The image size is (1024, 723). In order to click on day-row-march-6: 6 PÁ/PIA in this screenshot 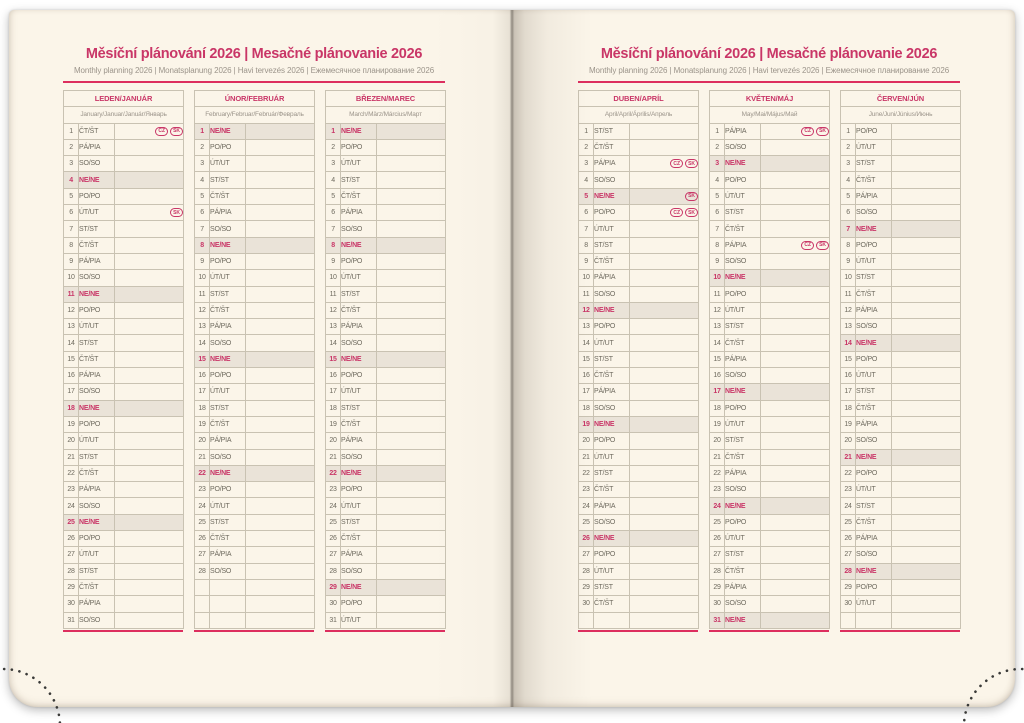, I will do `click(386, 213)`.